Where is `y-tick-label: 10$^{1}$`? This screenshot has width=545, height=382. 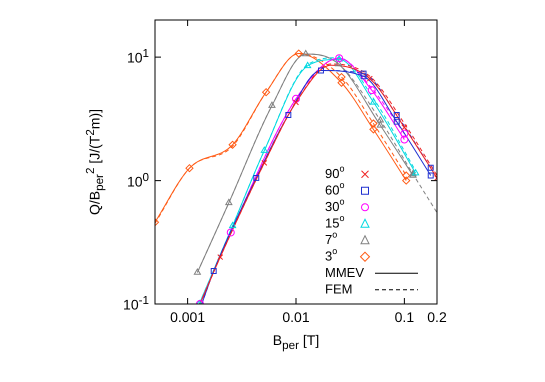
y-tick-label: 10$^{1}$ is located at coordinates (137, 56).